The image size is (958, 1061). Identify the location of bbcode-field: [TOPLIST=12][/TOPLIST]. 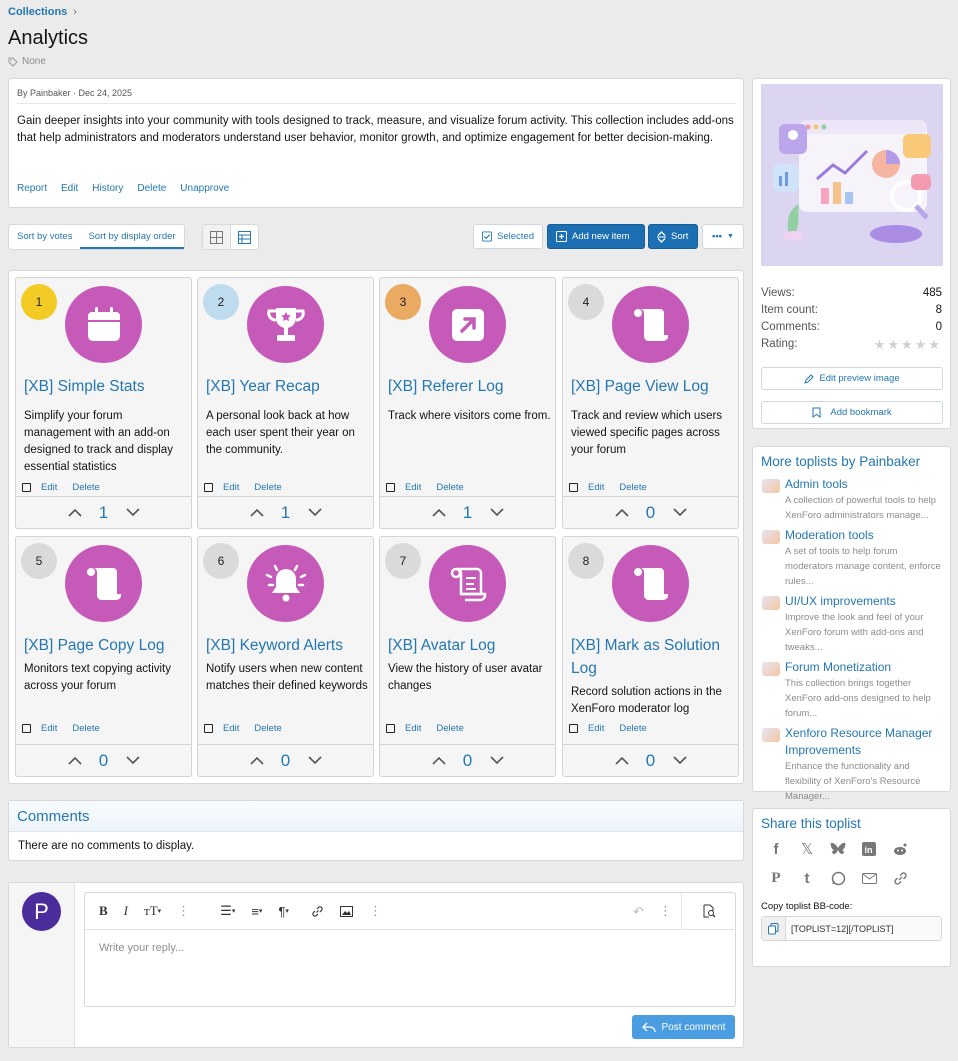
(851, 928).